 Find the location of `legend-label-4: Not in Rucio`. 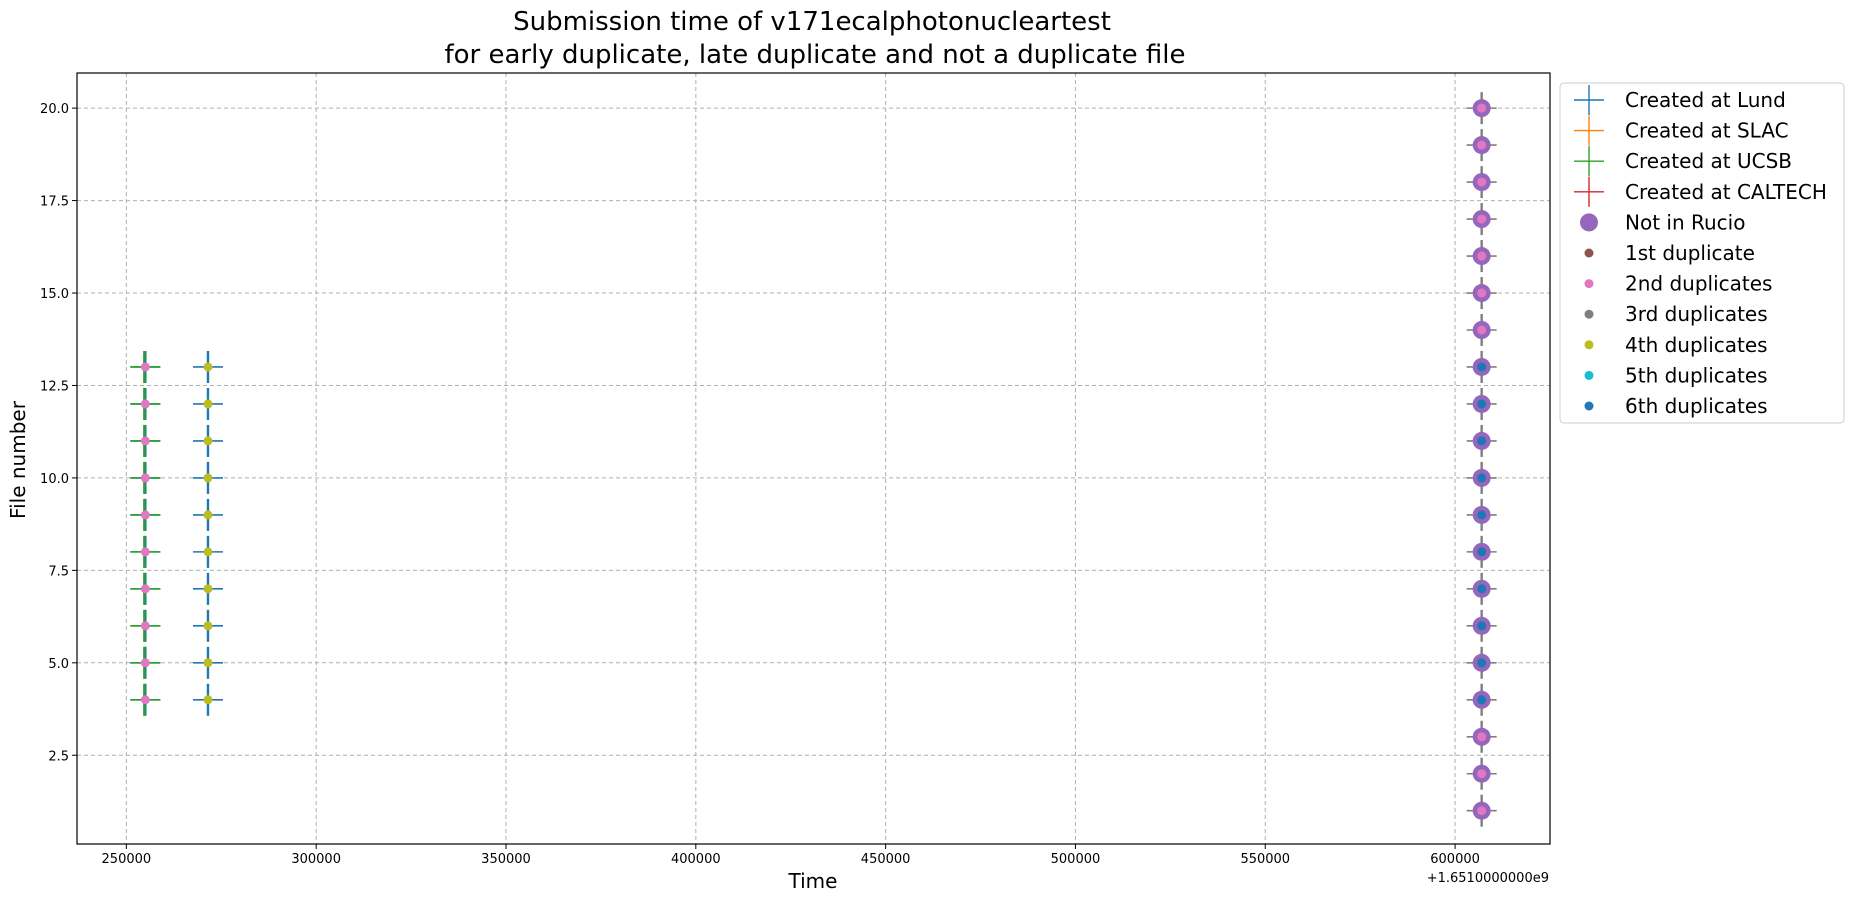

legend-label-4: Not in Rucio is located at coordinates (1685, 222).